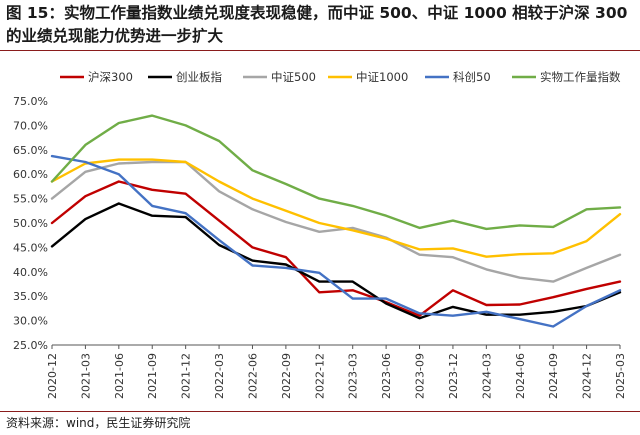  I want to click on legend-label: 中证500, so click(293, 77).